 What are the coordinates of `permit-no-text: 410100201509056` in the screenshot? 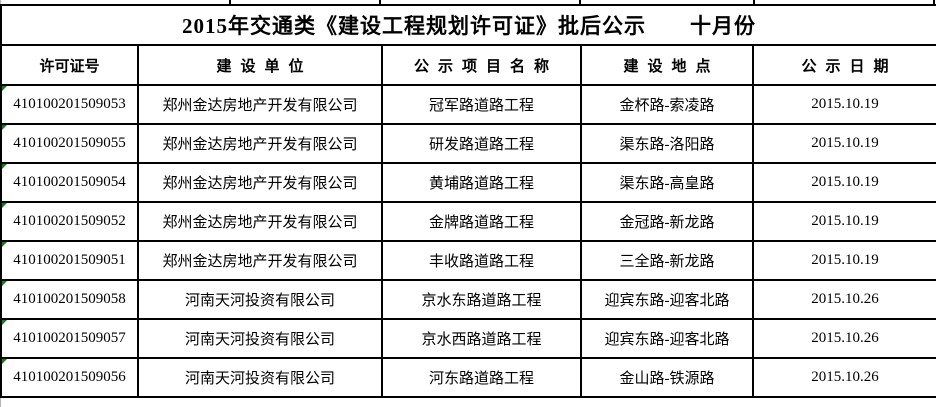 It's located at (69, 377).